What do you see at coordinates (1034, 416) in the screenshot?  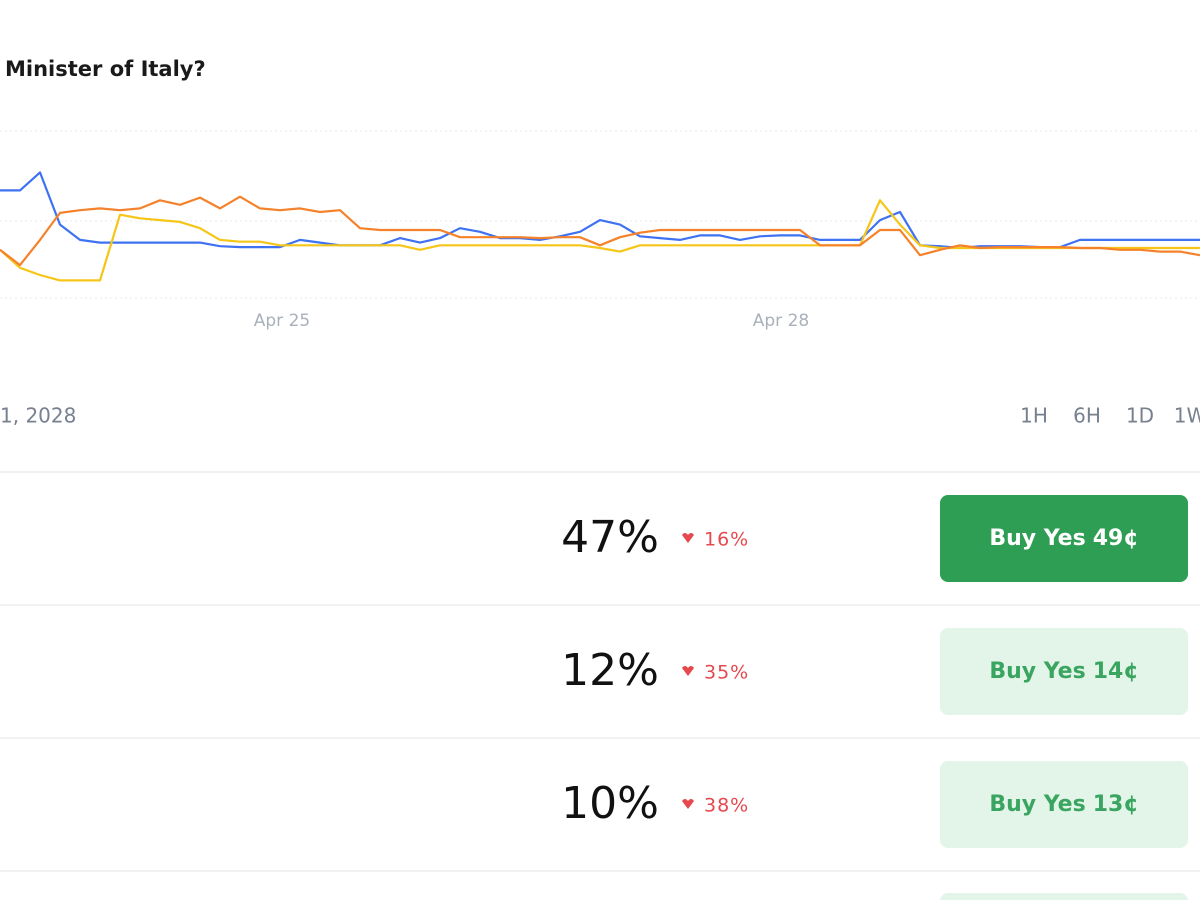 I see `timeframe-button: 1H` at bounding box center [1034, 416].